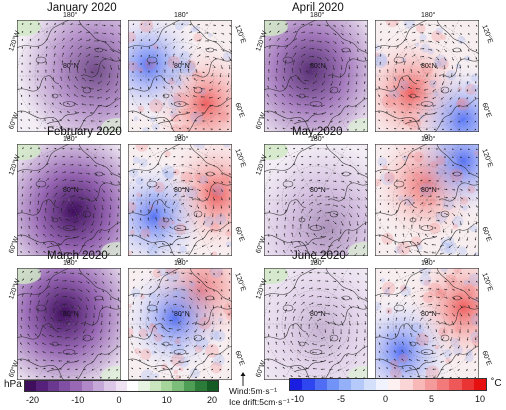  I want to click on panel-title: February 2020, so click(84, 132).